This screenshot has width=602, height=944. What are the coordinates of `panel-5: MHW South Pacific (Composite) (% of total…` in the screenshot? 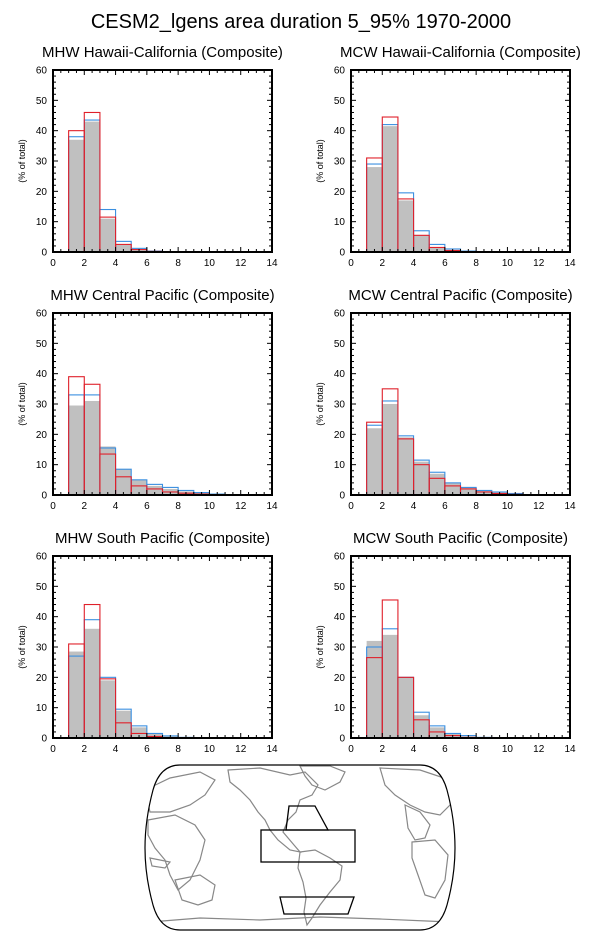 It's located at (147, 642).